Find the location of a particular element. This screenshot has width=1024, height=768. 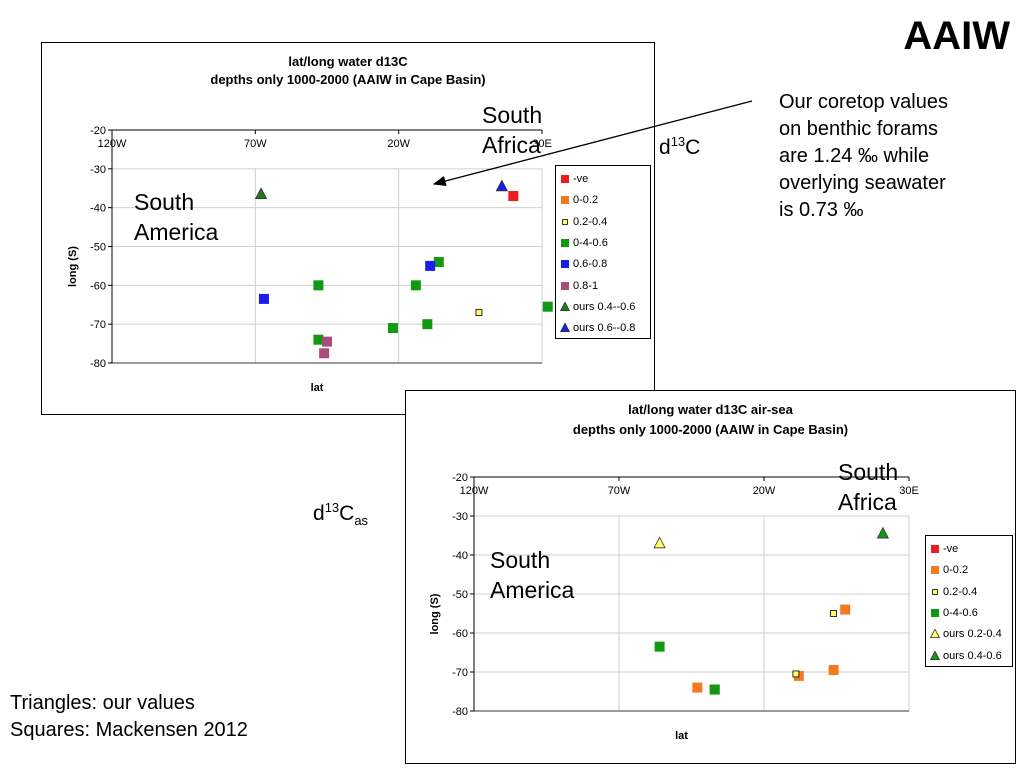

y-axis-label: long (S) is located at coordinates (73, 266).